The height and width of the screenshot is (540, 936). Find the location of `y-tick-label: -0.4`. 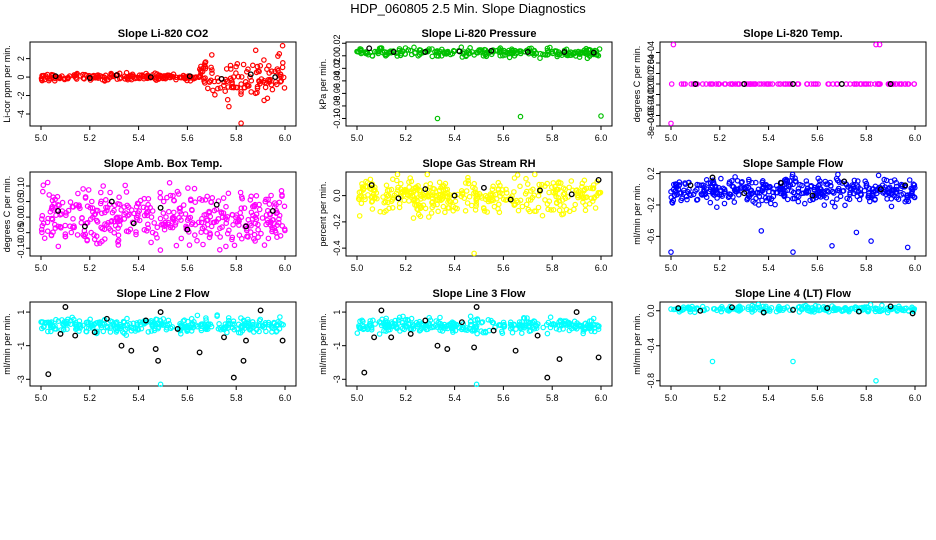

y-tick-label: -0.4 is located at coordinates (651, 346).